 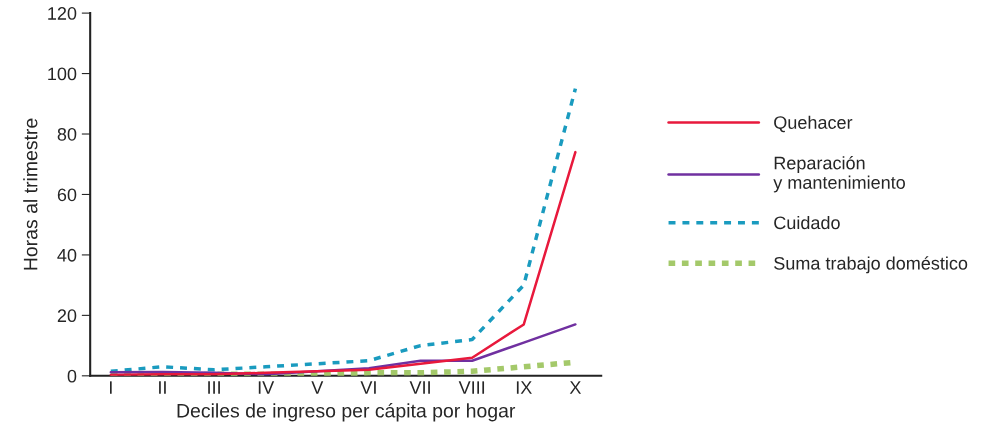 What do you see at coordinates (30, 194) in the screenshot?
I see `y-axis-title: Horas al trimestre` at bounding box center [30, 194].